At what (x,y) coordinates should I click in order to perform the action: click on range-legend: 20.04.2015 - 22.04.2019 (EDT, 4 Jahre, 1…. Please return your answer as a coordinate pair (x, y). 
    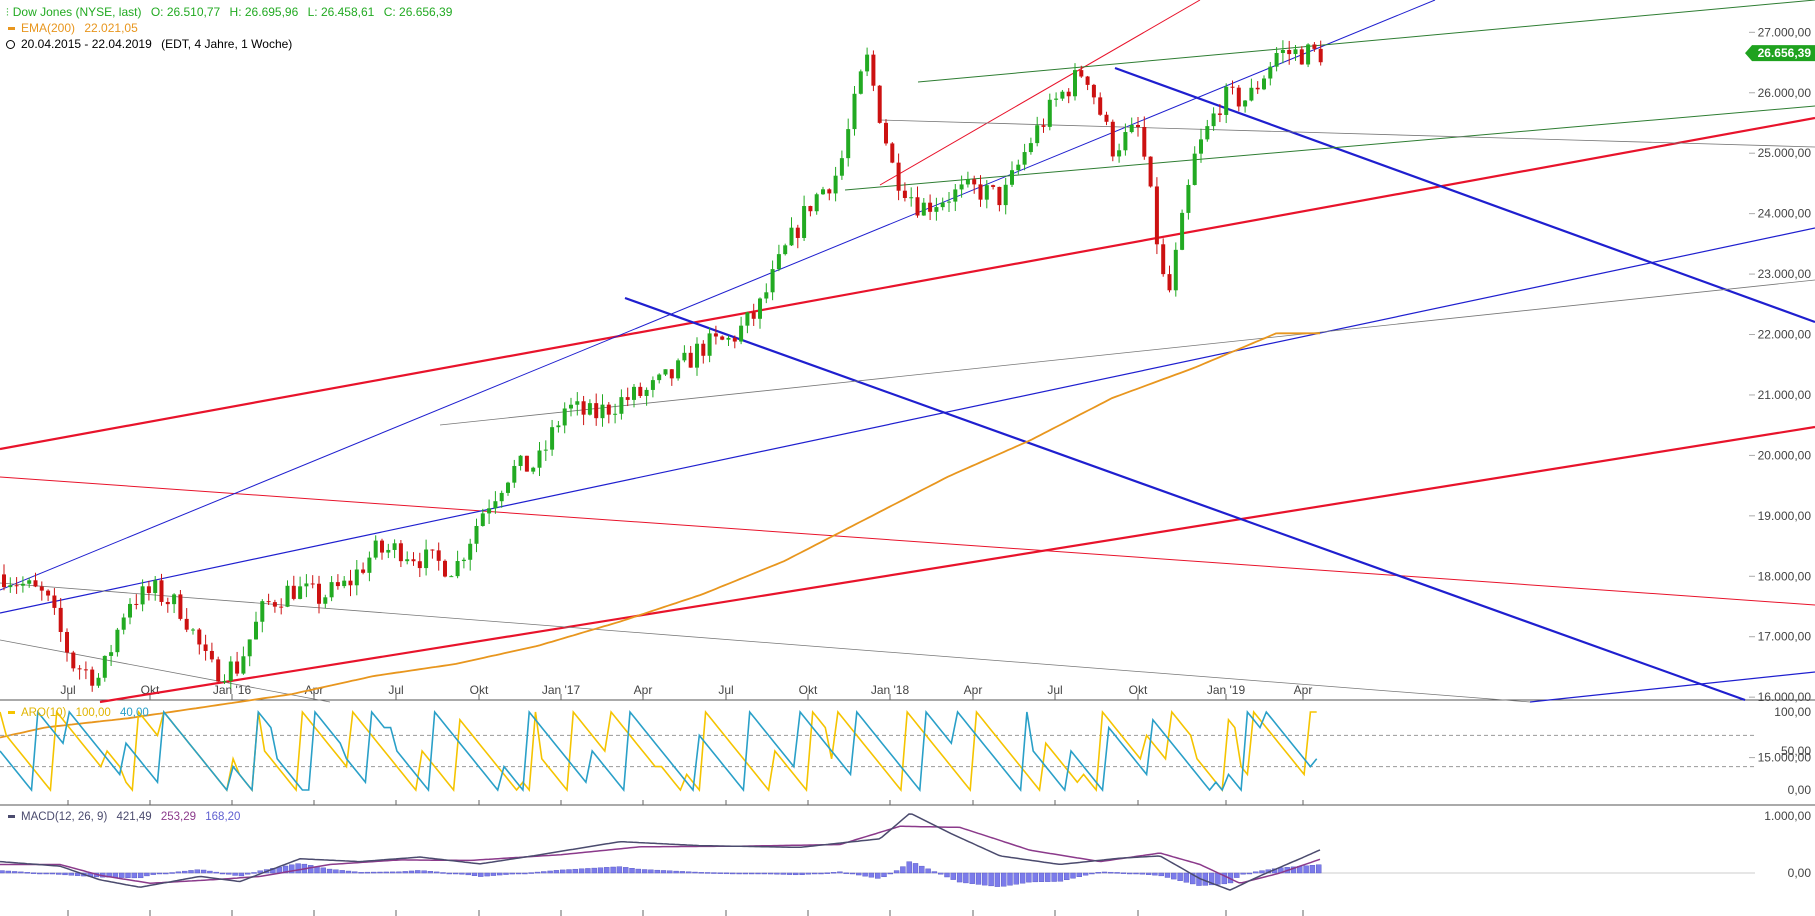
    Looking at the image, I should click on (152, 44).